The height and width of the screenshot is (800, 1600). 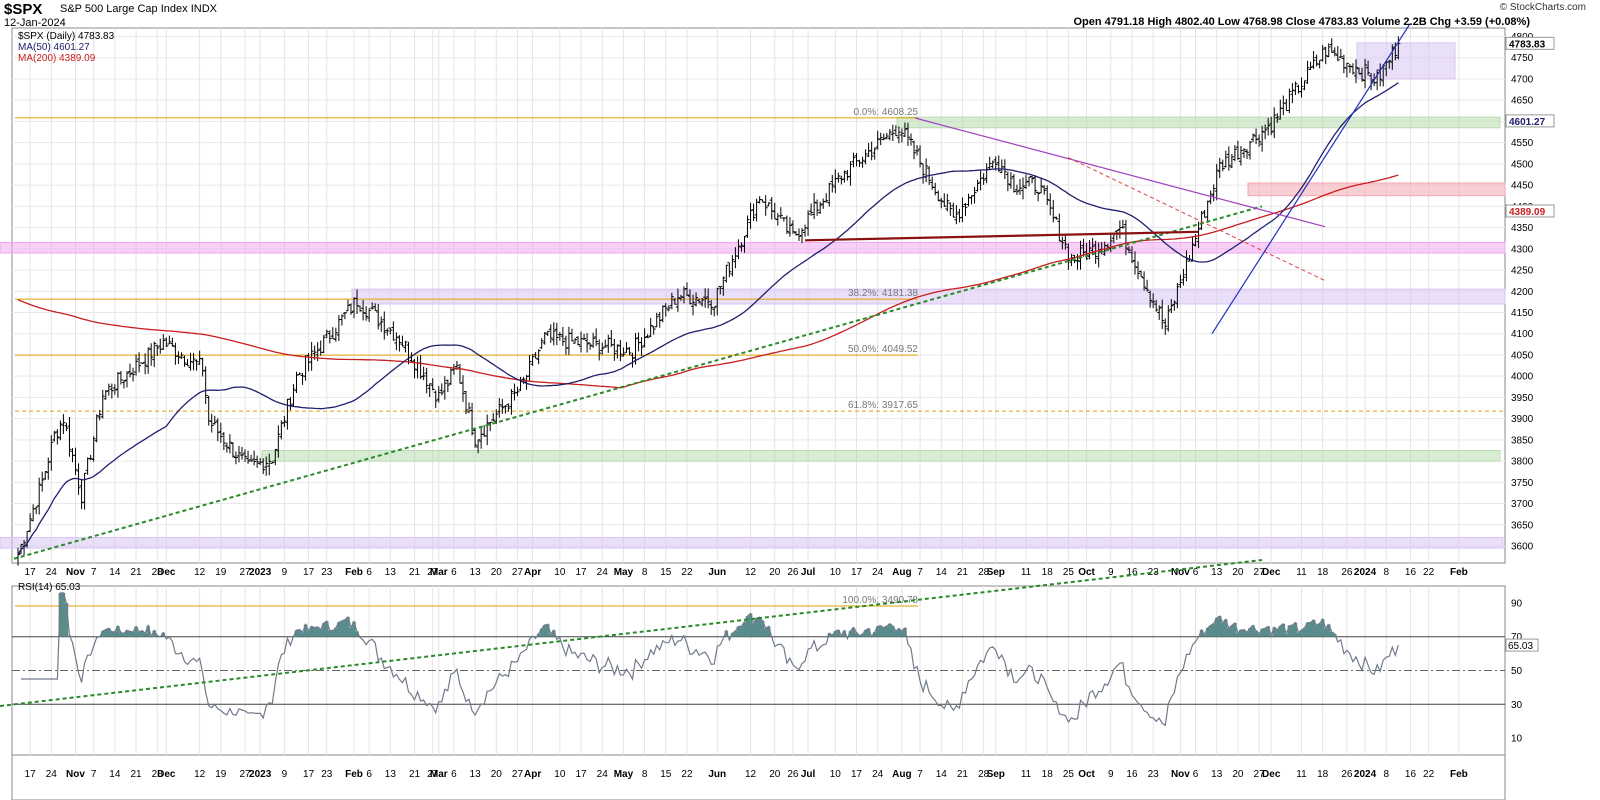 What do you see at coordinates (1522, 313) in the screenshot?
I see `y-tick-label: 4150` at bounding box center [1522, 313].